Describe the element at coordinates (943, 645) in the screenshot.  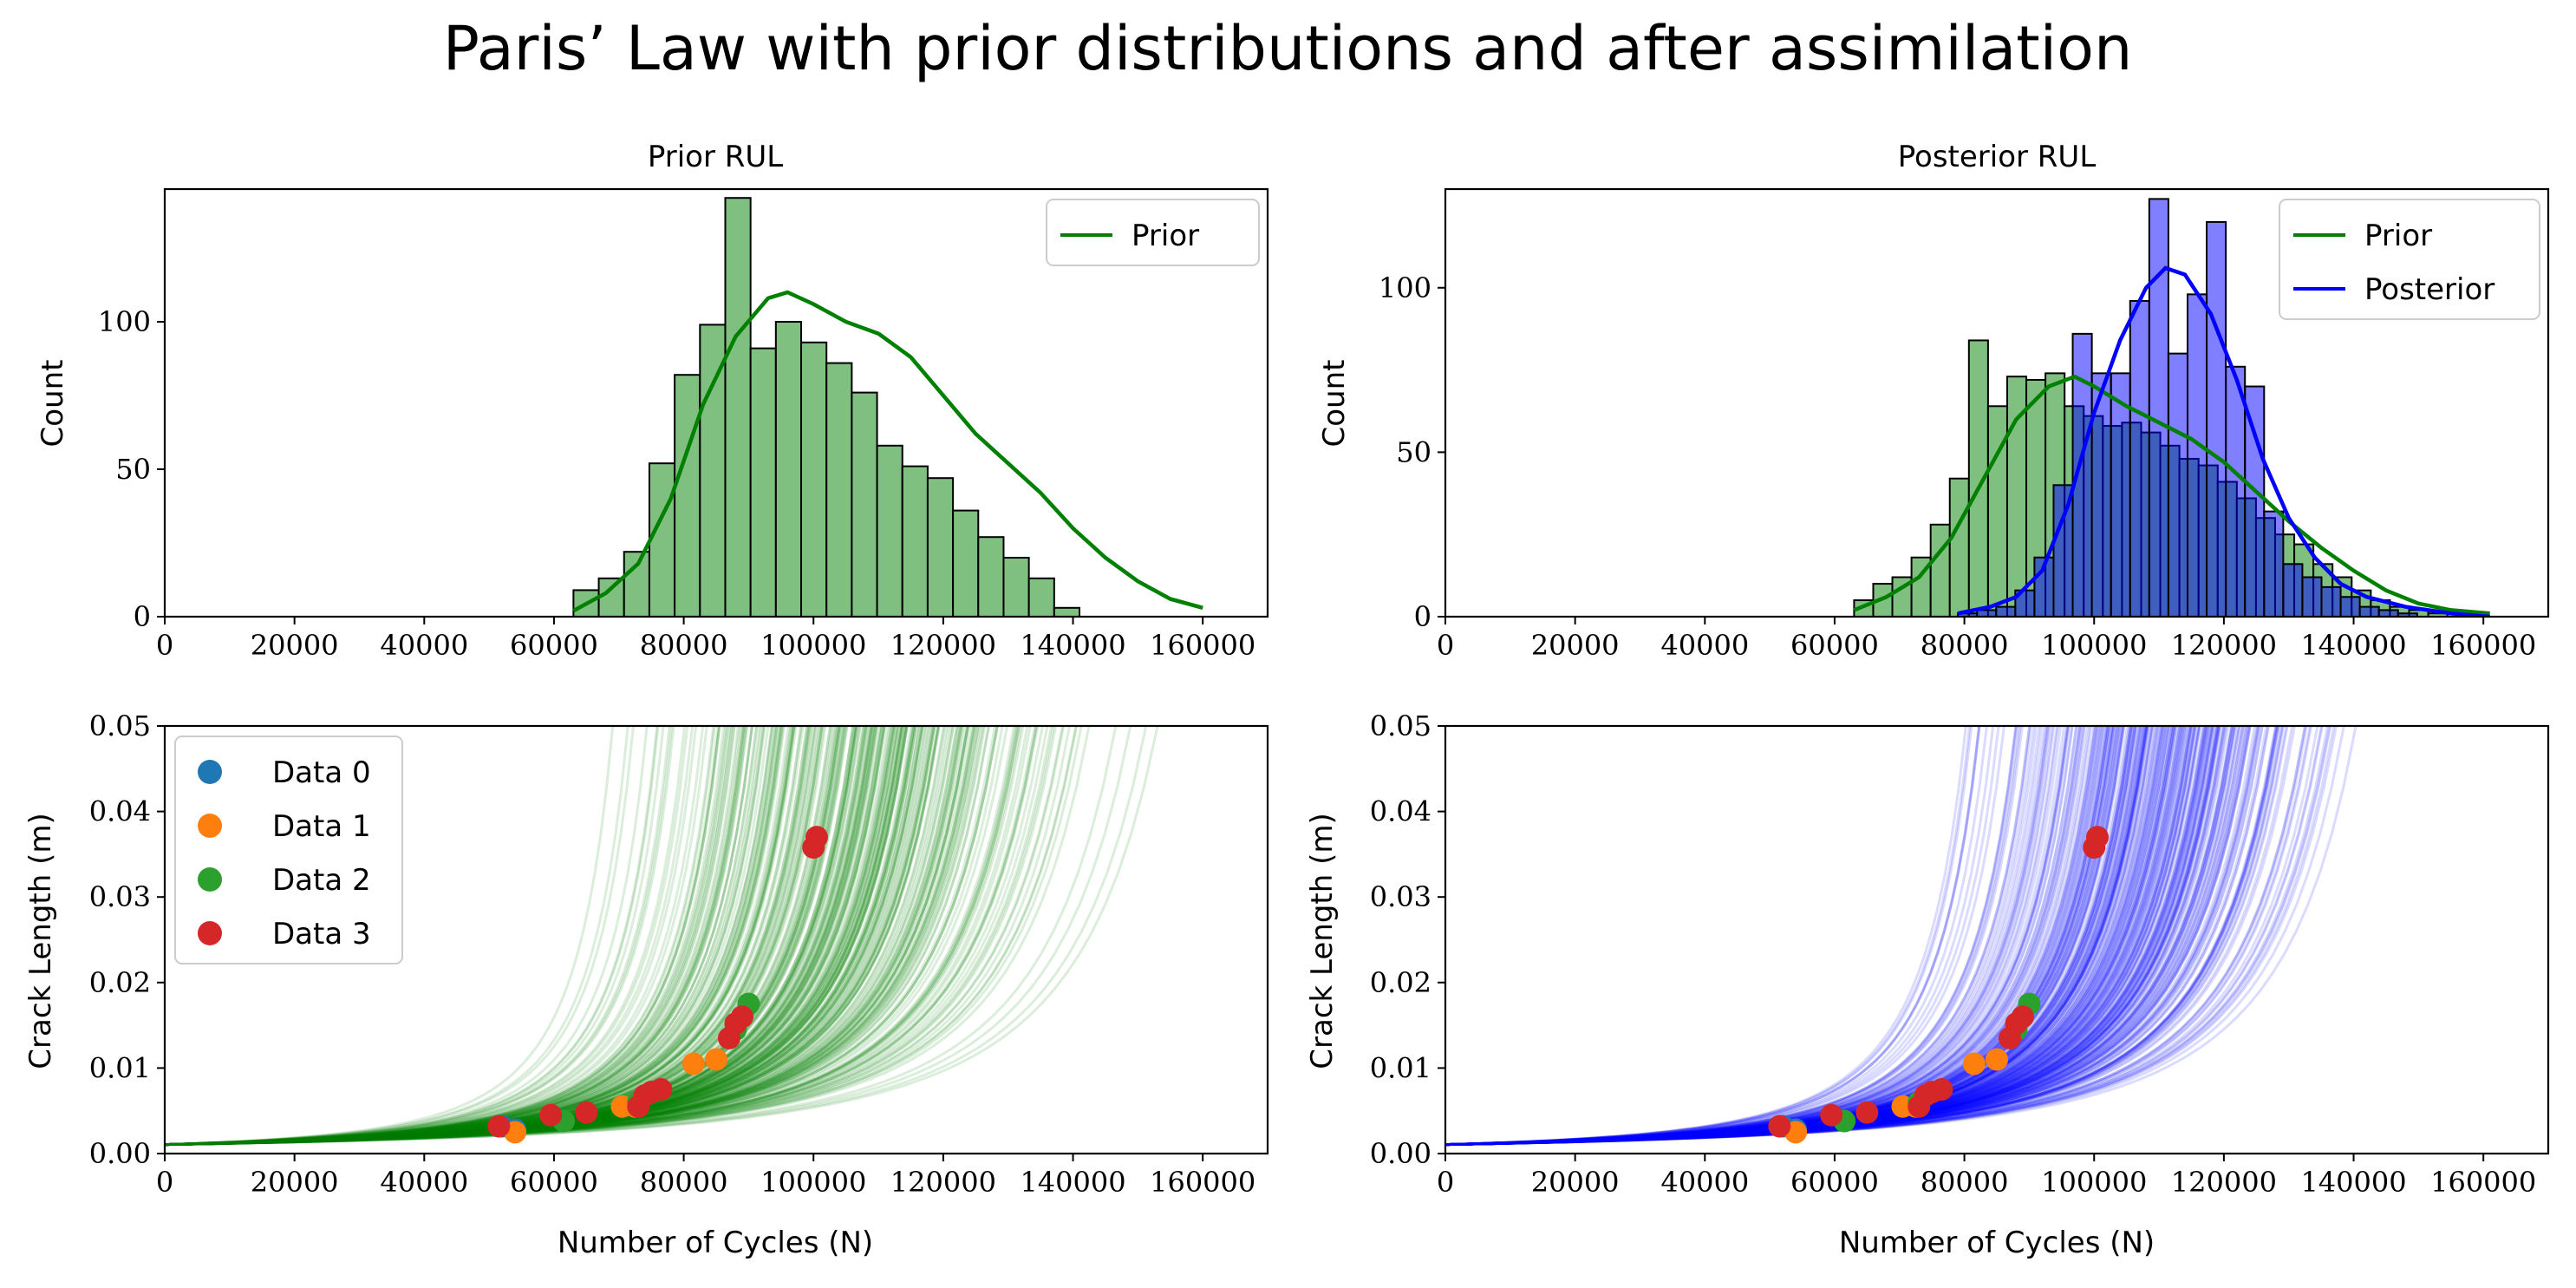
I see `x-tick-label: 120000` at that location.